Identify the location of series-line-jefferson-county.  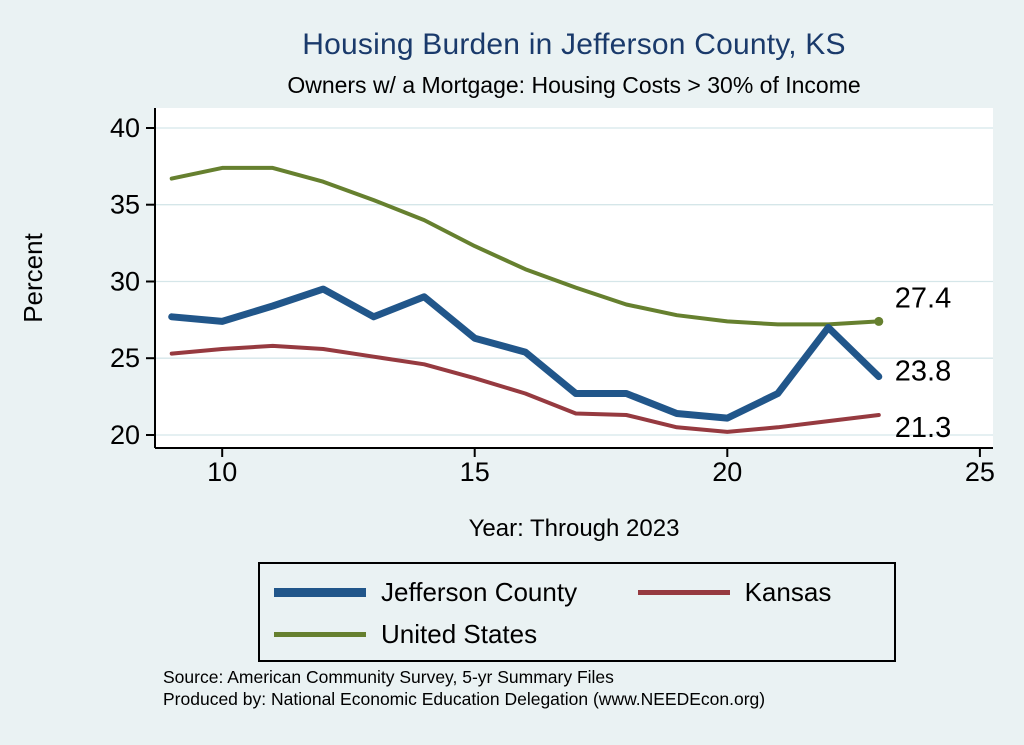
(525, 353).